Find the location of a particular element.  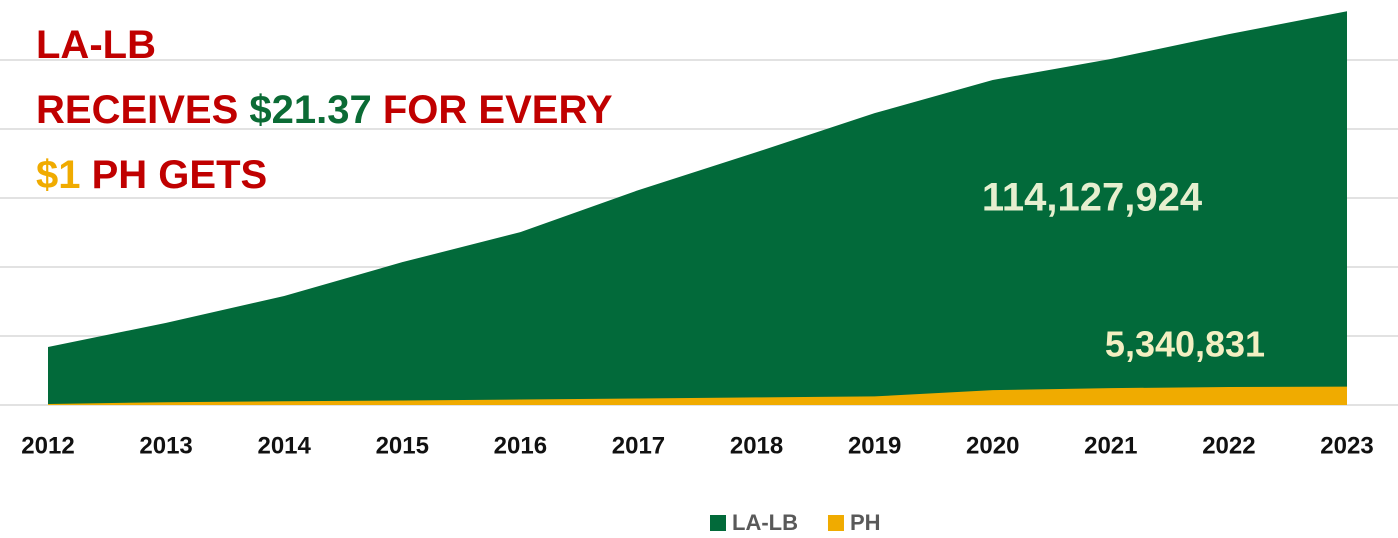

title-line: LA-LB is located at coordinates (96, 45).